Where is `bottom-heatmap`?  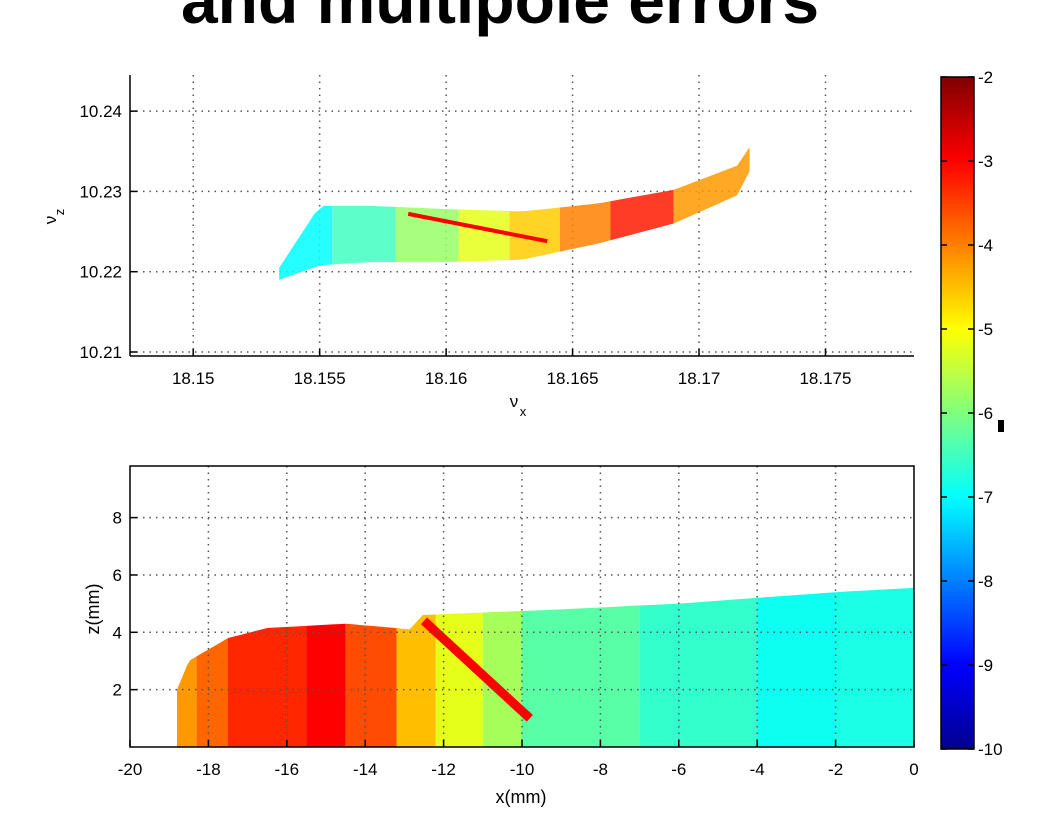 bottom-heatmap is located at coordinates (545, 667).